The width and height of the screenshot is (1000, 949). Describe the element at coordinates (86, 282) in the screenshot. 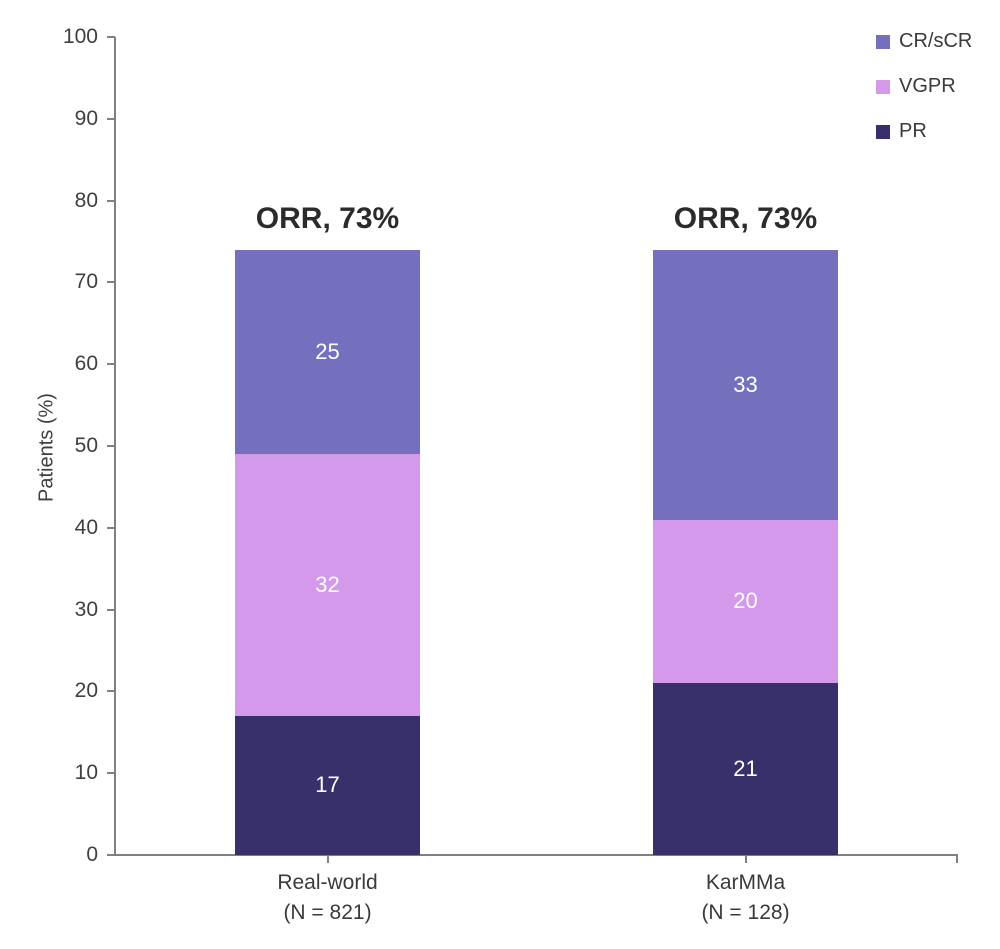

I see `y-tick-label: 70` at that location.